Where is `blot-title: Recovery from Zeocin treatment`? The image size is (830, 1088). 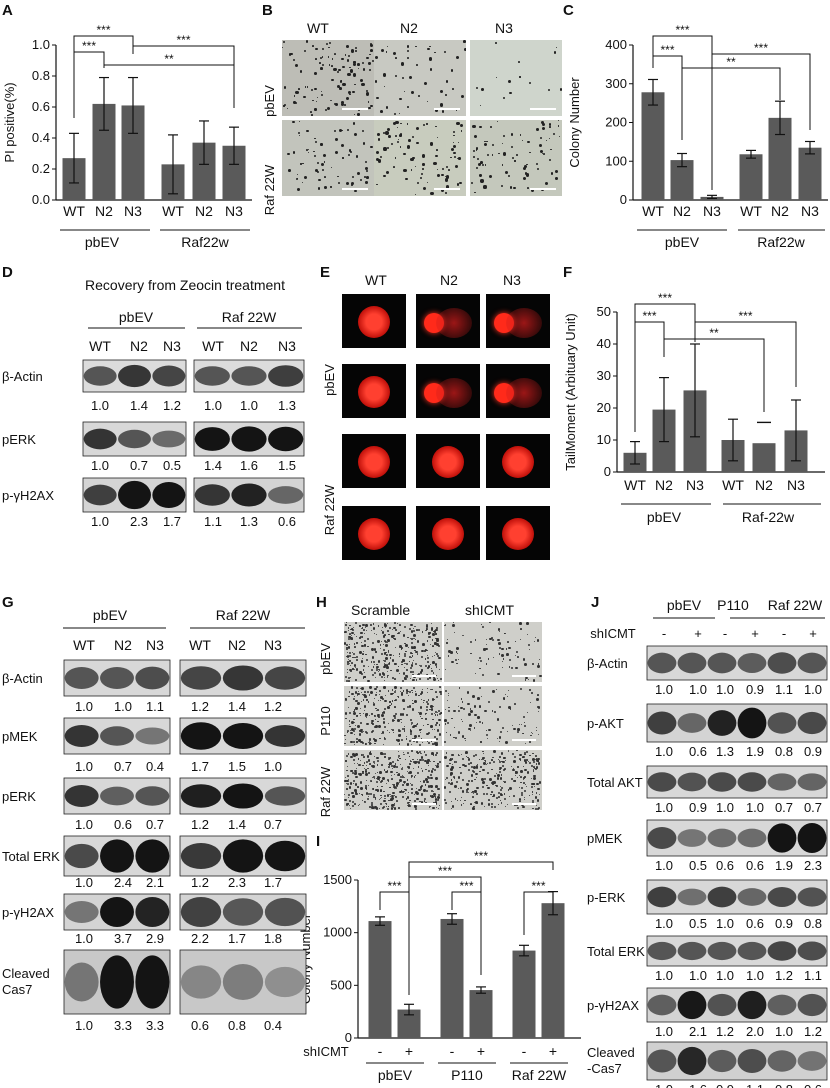 blot-title: Recovery from Zeocin treatment is located at coordinates (185, 285).